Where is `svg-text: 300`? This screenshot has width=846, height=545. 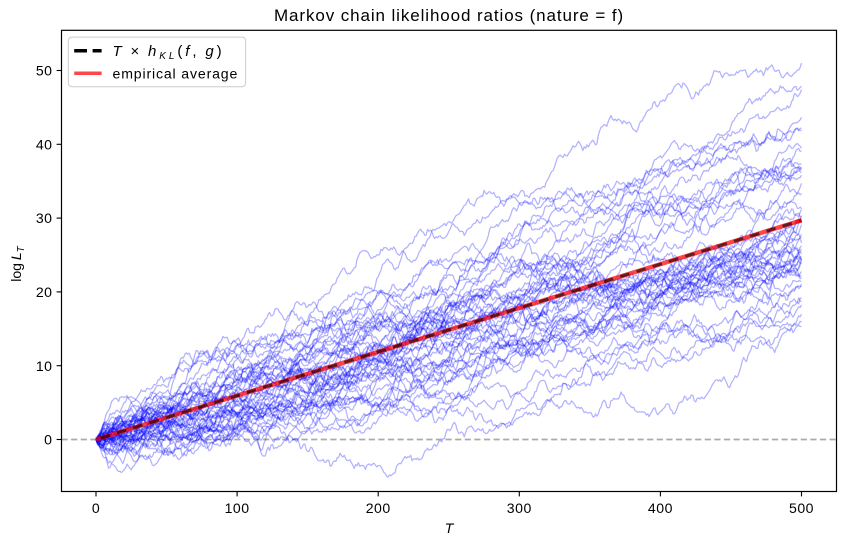
svg-text: 300 is located at coordinates (519, 508).